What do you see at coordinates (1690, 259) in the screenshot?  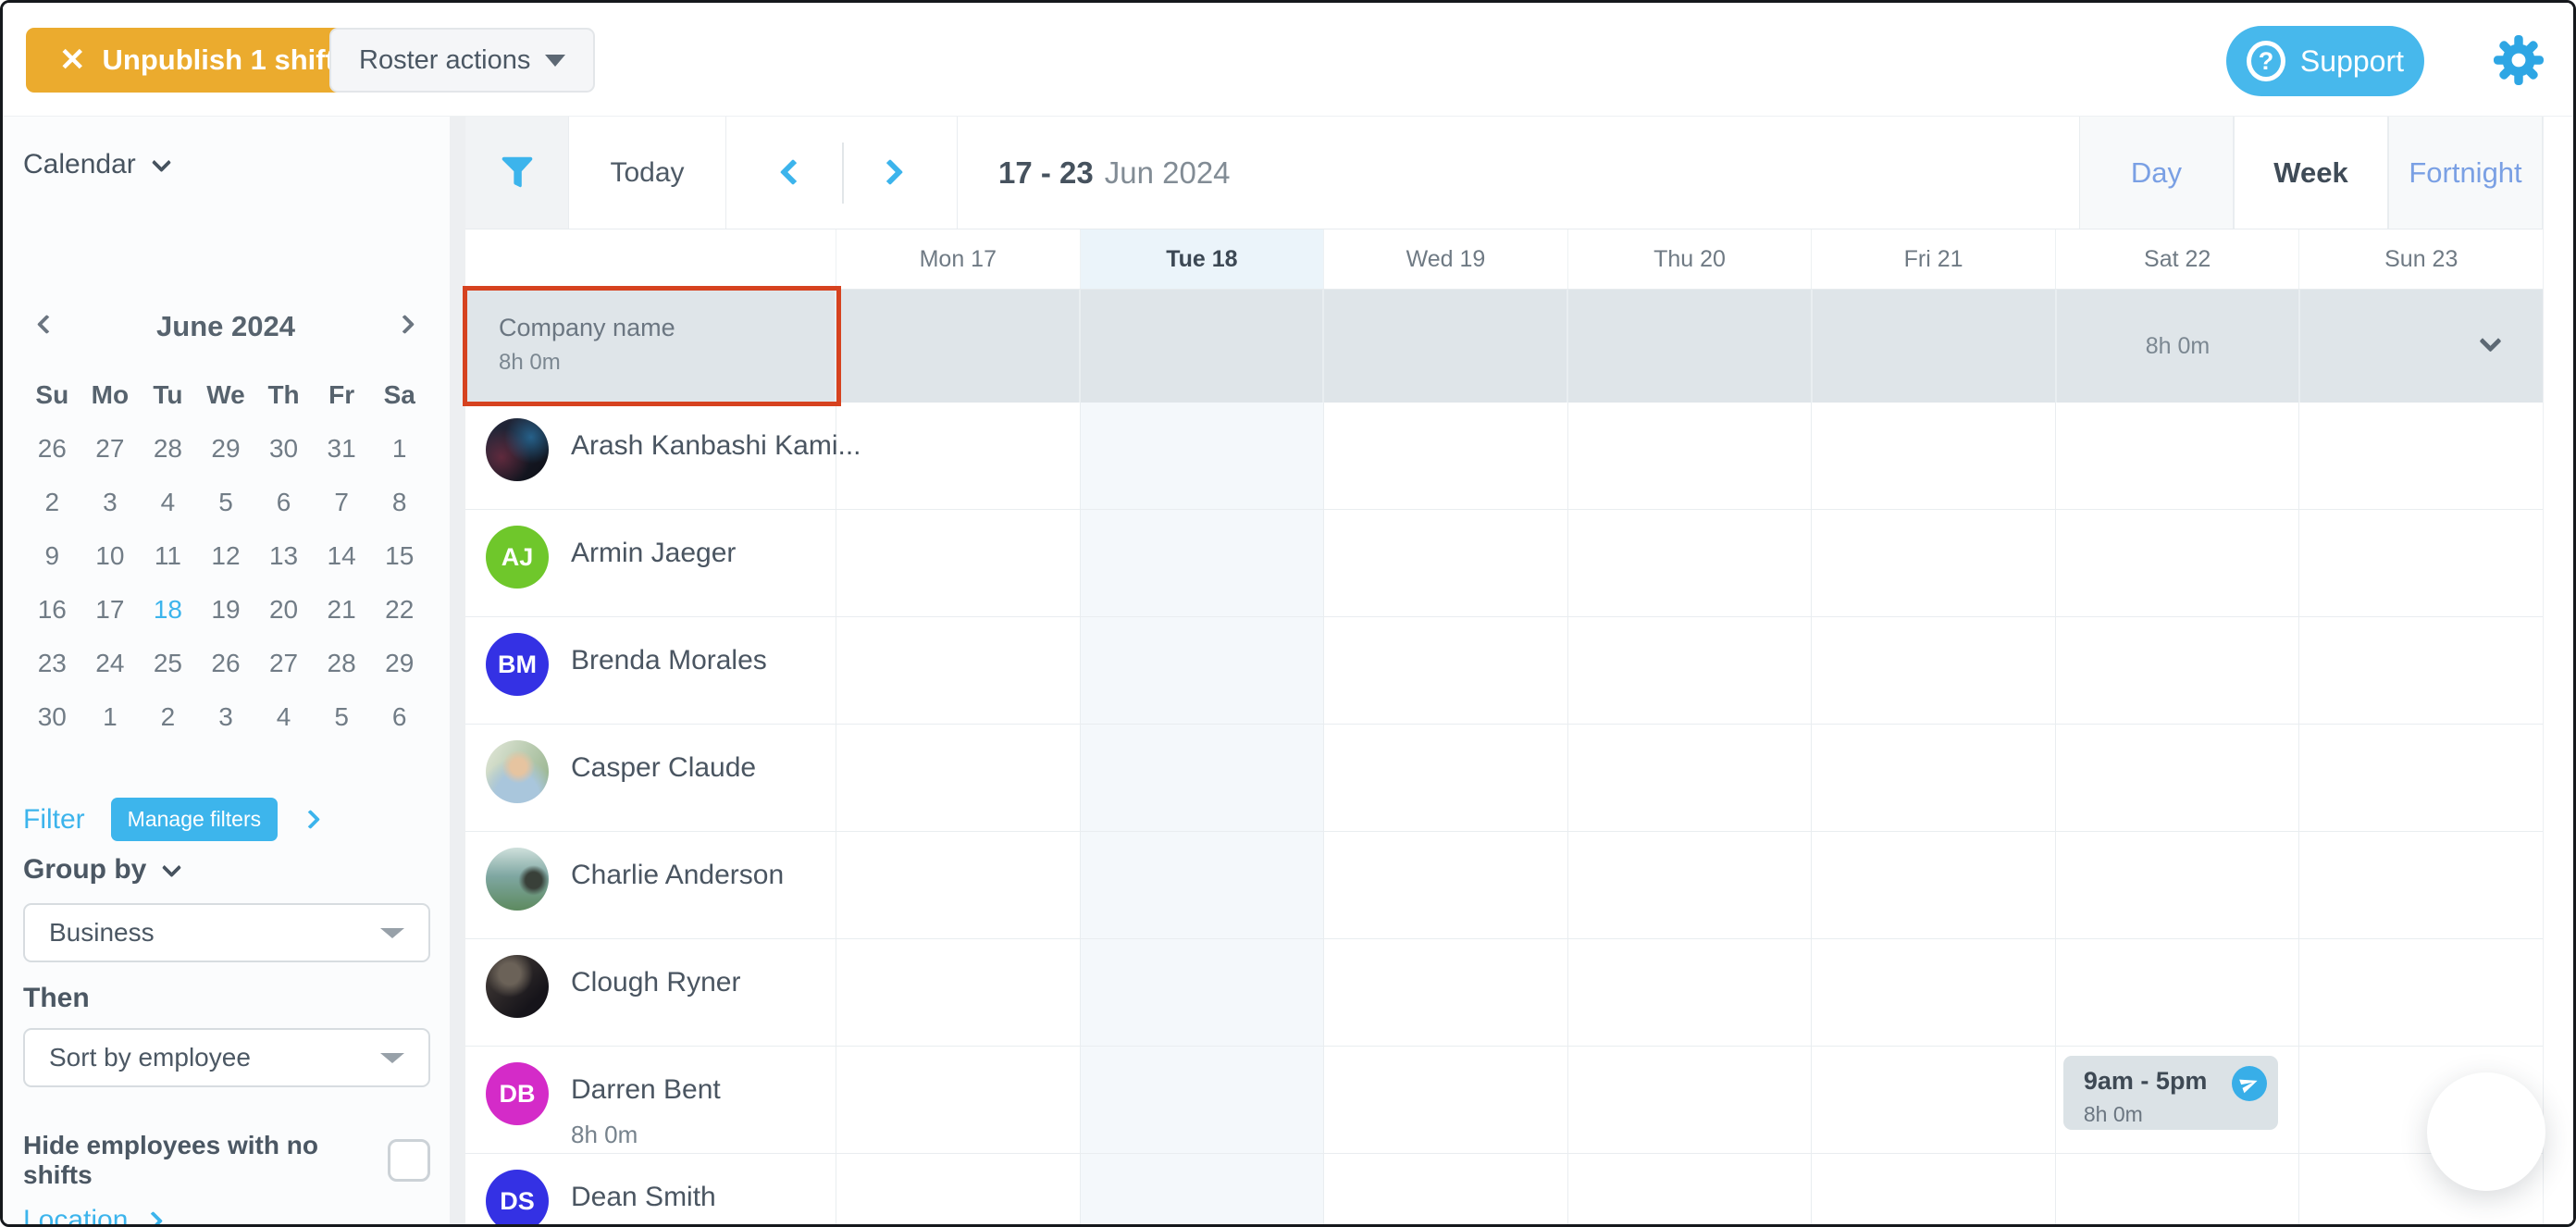 I see `day-header-cell: Thu 20` at bounding box center [1690, 259].